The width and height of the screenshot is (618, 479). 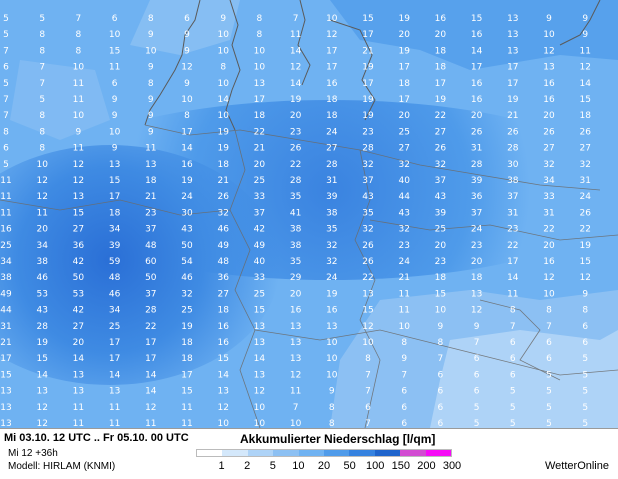 What do you see at coordinates (477, 230) in the screenshot?
I see `value-label: 24` at bounding box center [477, 230].